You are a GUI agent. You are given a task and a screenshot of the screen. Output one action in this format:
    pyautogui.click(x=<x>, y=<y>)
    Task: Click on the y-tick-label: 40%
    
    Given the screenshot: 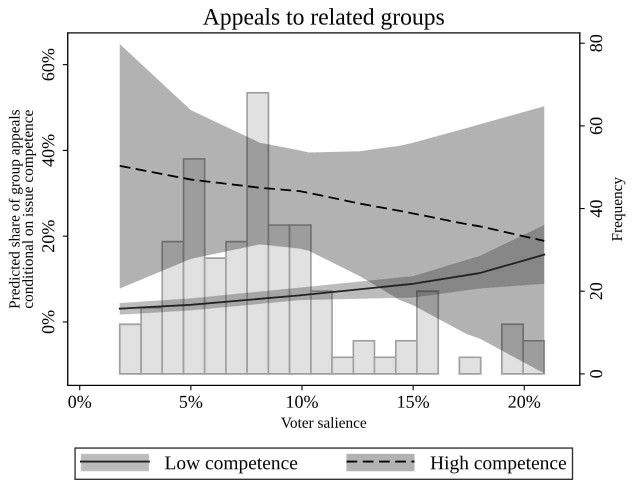 What is the action you would take?
    pyautogui.click(x=48, y=150)
    